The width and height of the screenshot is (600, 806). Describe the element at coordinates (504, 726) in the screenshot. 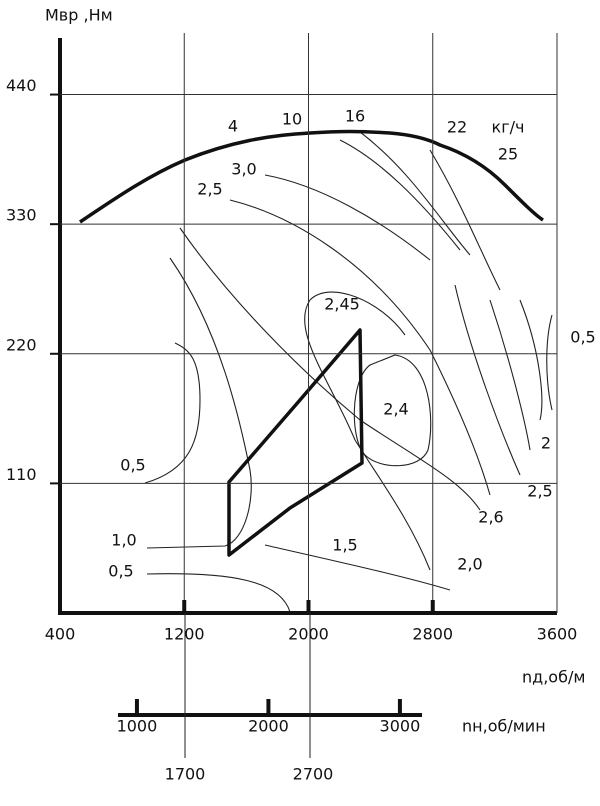

I see `x2-axis-label: nн,об/мин` at that location.